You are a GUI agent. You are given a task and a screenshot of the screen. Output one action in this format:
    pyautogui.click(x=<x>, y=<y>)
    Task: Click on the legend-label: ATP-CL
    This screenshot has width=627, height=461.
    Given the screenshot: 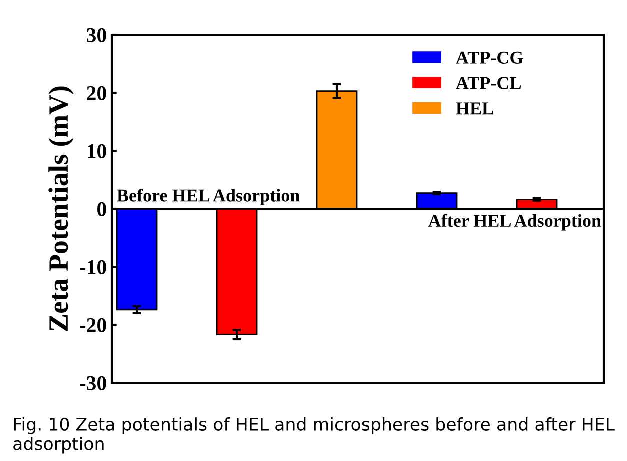 What is the action you would take?
    pyautogui.click(x=489, y=83)
    